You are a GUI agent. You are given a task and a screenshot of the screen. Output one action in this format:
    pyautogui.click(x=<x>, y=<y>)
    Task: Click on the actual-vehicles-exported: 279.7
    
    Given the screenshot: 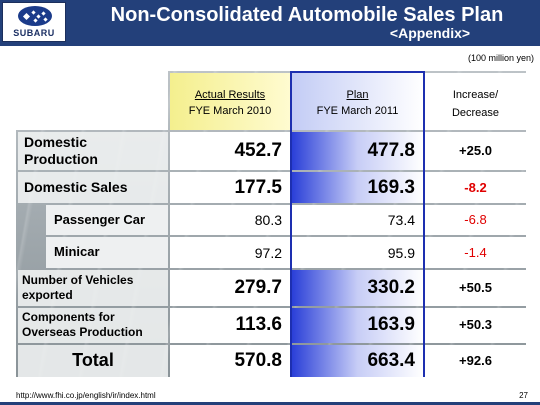 What is the action you would take?
    pyautogui.click(x=230, y=288)
    